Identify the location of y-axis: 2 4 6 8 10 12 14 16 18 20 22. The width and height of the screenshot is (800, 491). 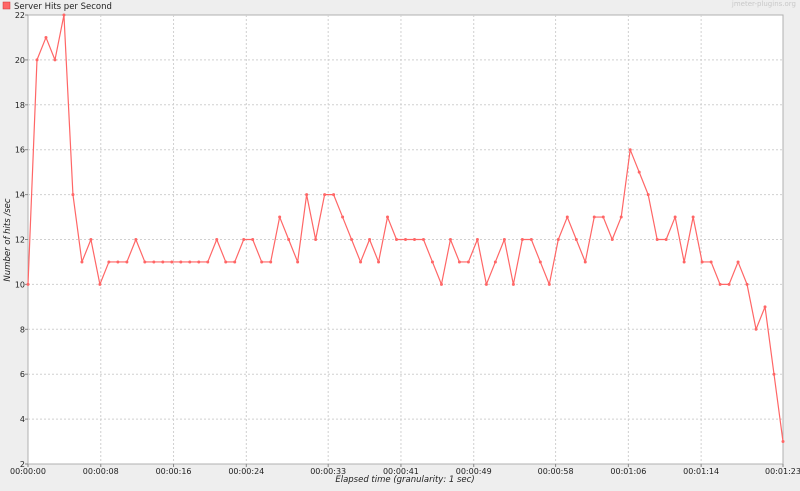
(21, 240).